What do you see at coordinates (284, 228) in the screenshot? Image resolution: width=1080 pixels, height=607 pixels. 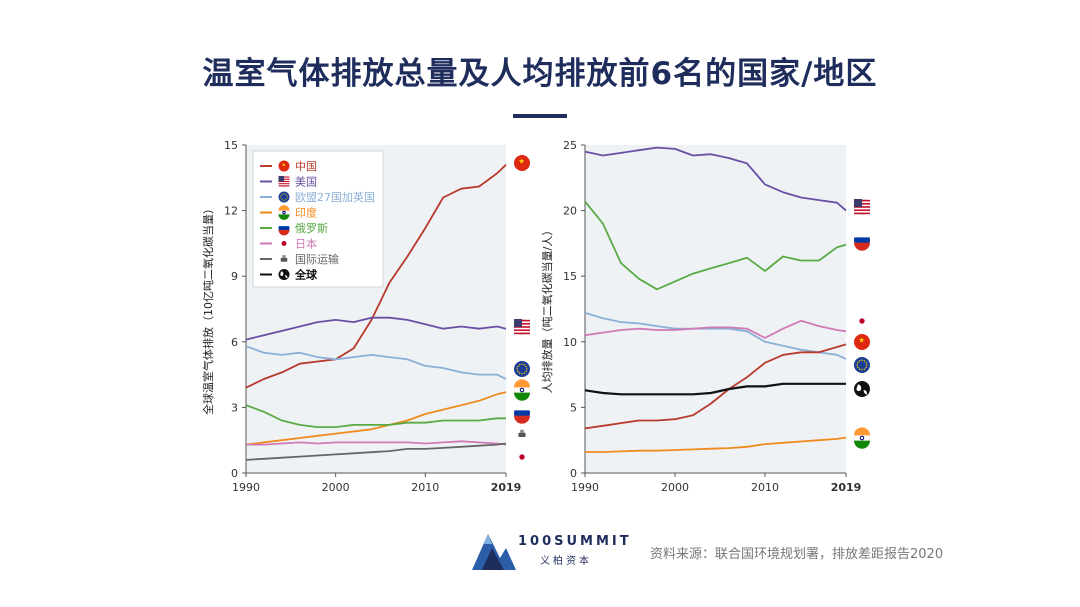 I see `flag-russia-icon` at bounding box center [284, 228].